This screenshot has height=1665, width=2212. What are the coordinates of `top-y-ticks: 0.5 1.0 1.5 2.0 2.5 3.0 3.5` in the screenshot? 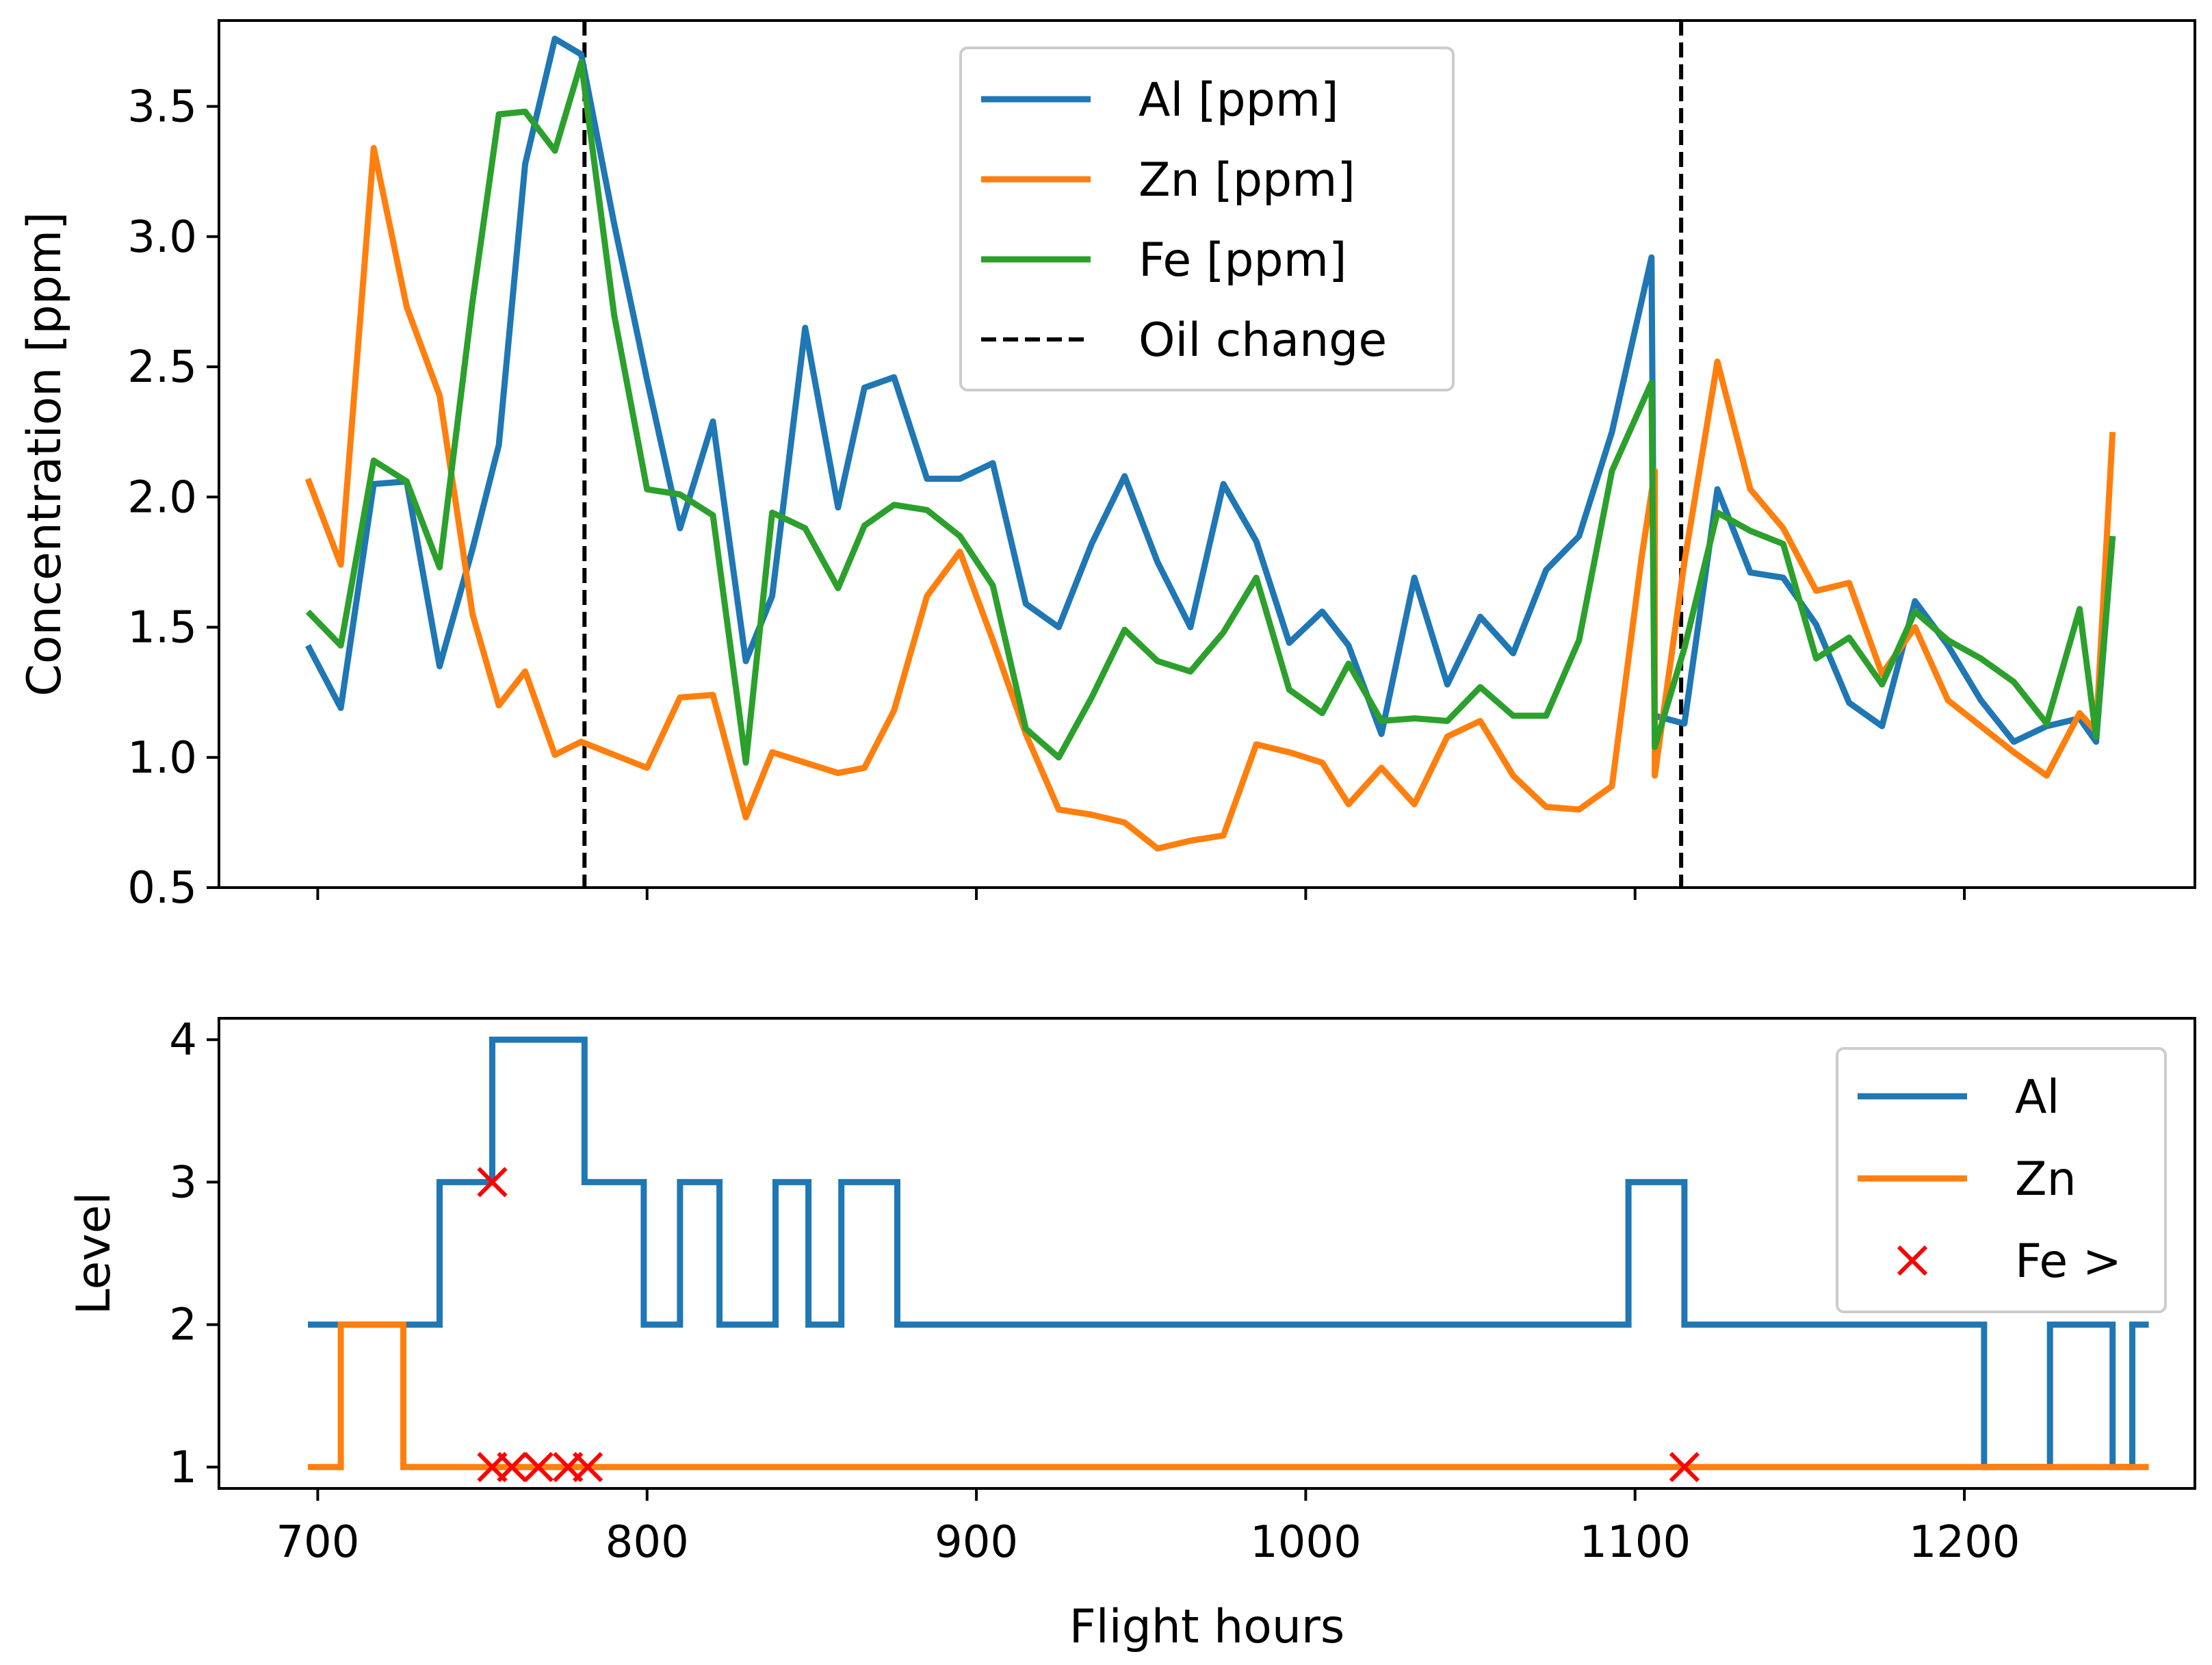 It's located at (173, 498).